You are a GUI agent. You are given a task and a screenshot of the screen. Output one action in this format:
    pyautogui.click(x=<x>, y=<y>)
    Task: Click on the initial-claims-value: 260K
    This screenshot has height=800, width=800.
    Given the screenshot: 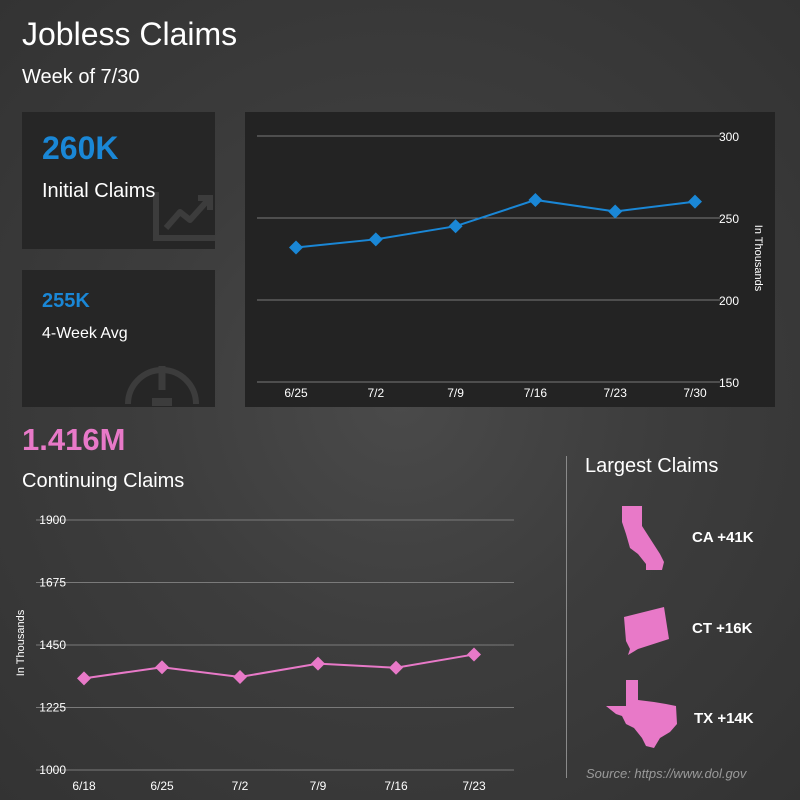 What is the action you would take?
    pyautogui.click(x=80, y=148)
    